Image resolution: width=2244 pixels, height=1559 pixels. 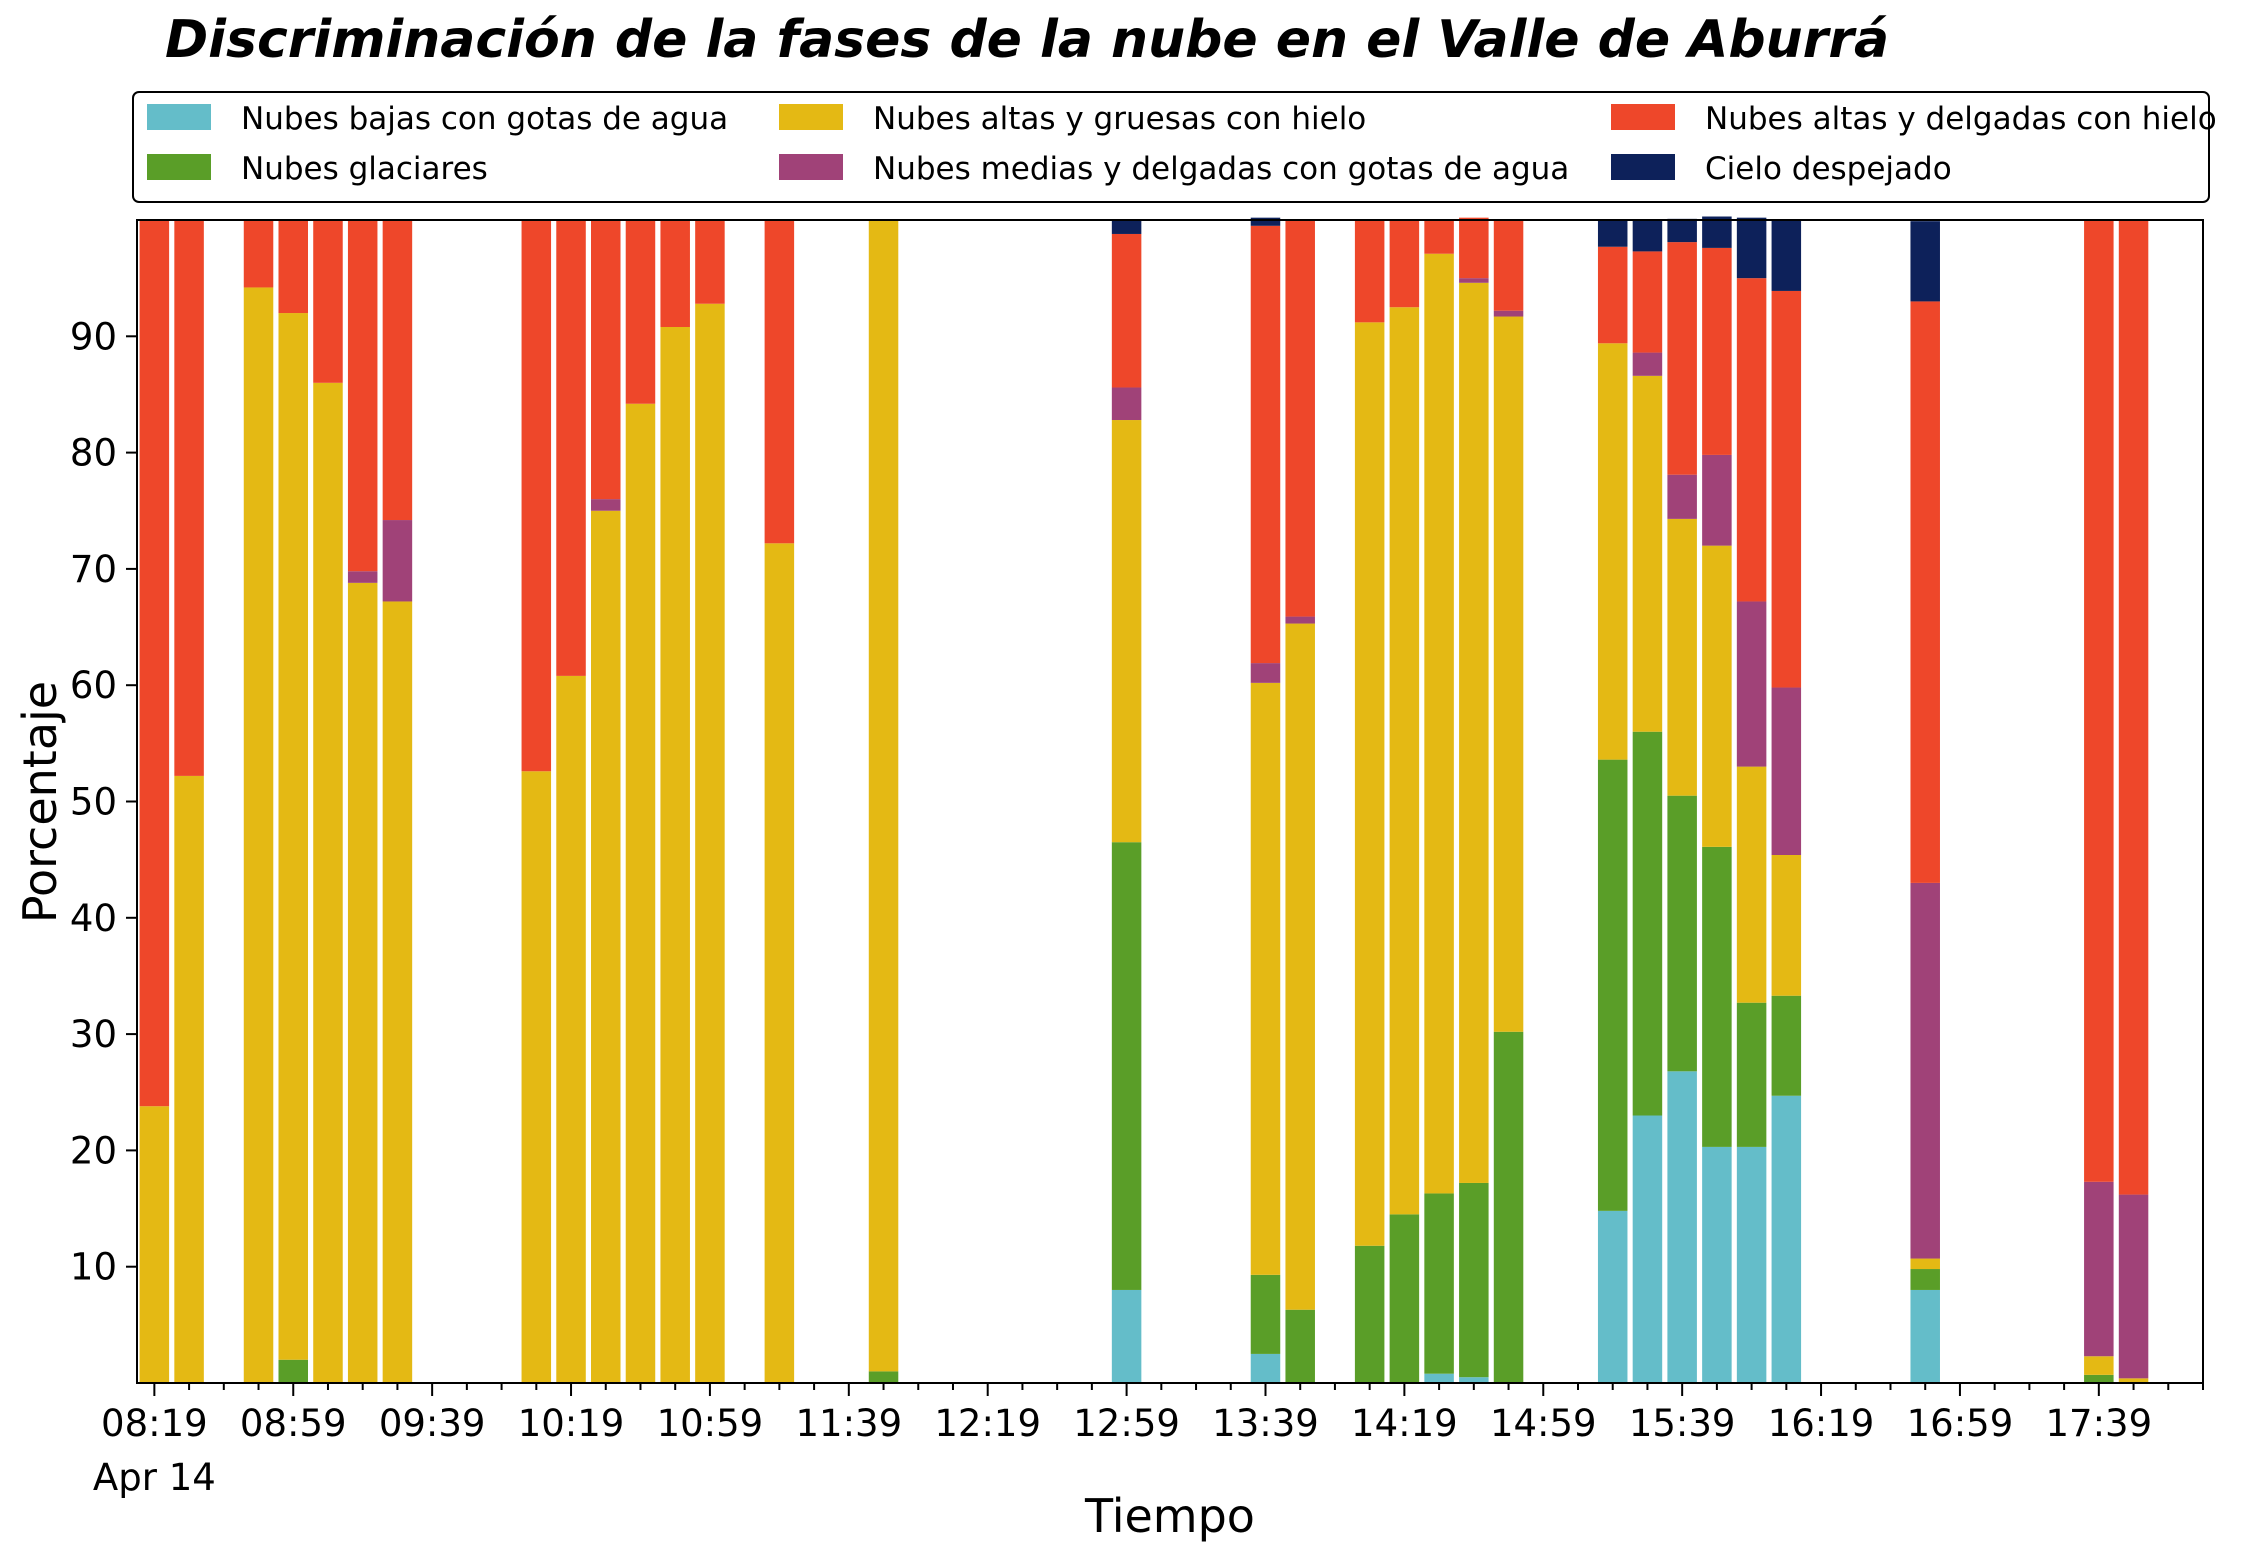 What do you see at coordinates (2099, 1423) in the screenshot?
I see `x-tick-label-1739: 17:39` at bounding box center [2099, 1423].